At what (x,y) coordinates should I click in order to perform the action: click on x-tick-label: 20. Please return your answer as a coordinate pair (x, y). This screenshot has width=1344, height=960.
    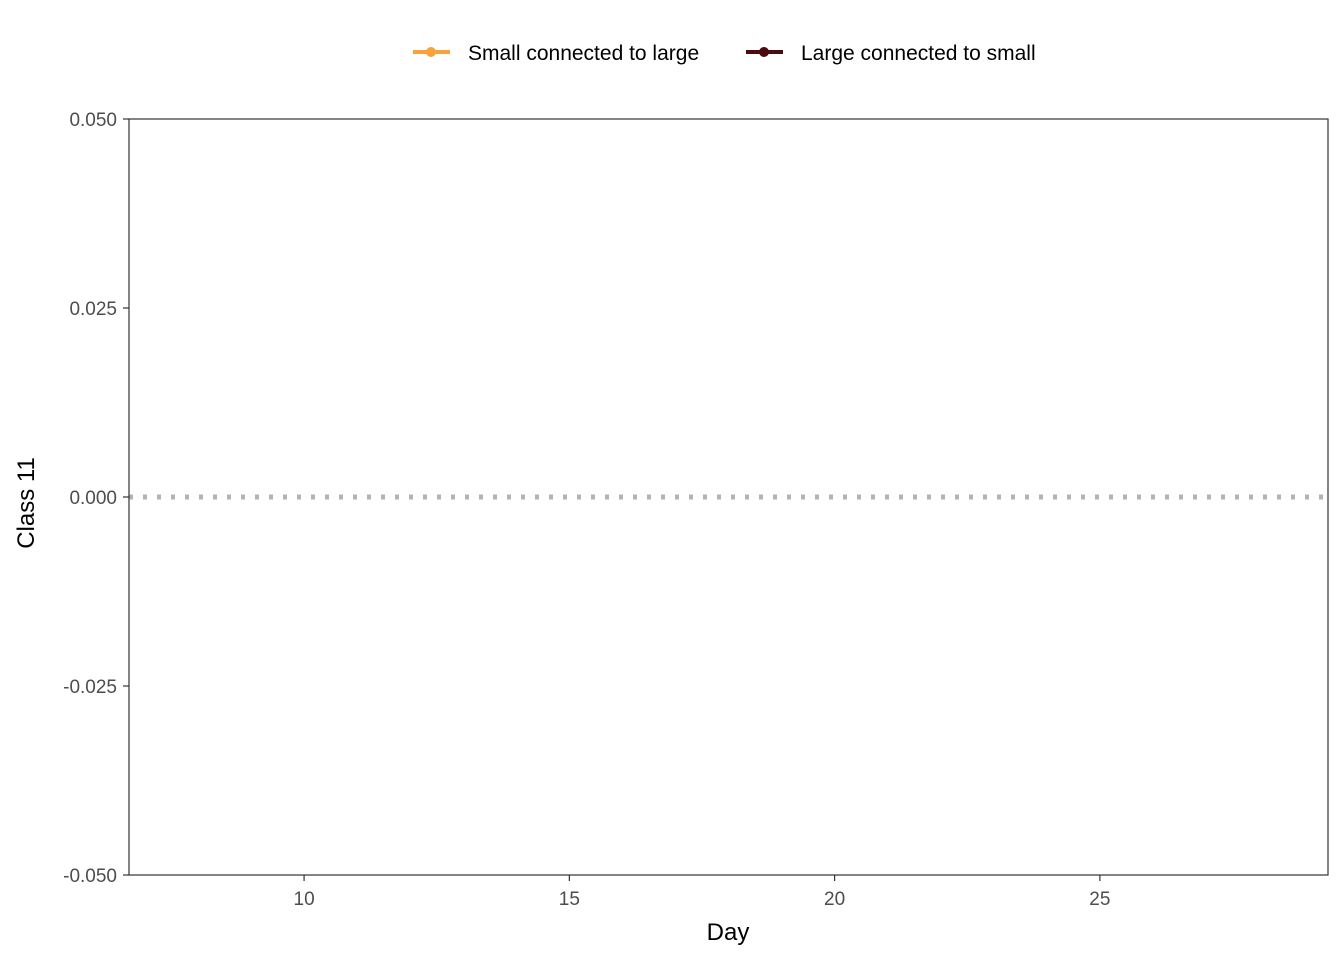
    Looking at the image, I should click on (834, 899).